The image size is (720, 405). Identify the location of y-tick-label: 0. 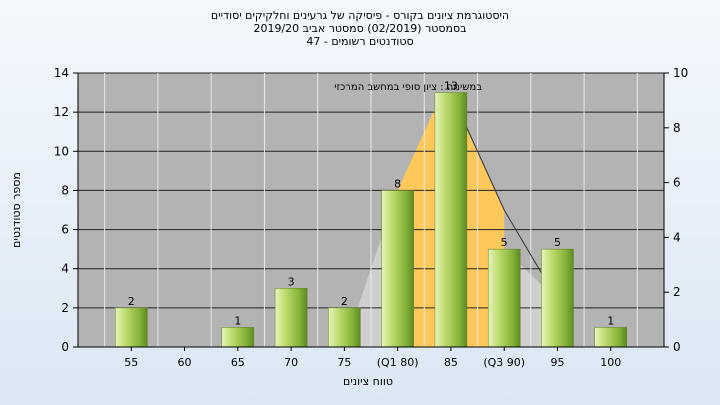
(65, 347).